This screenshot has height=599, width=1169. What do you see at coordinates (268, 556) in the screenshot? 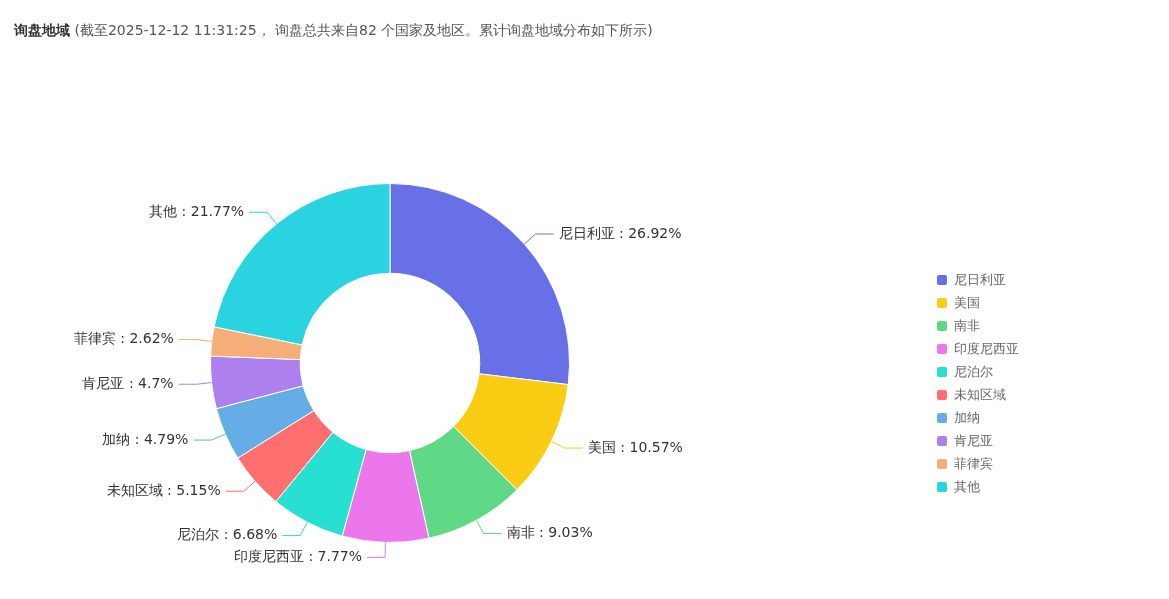
I see `slice-label: 印度尼西亚` at bounding box center [268, 556].